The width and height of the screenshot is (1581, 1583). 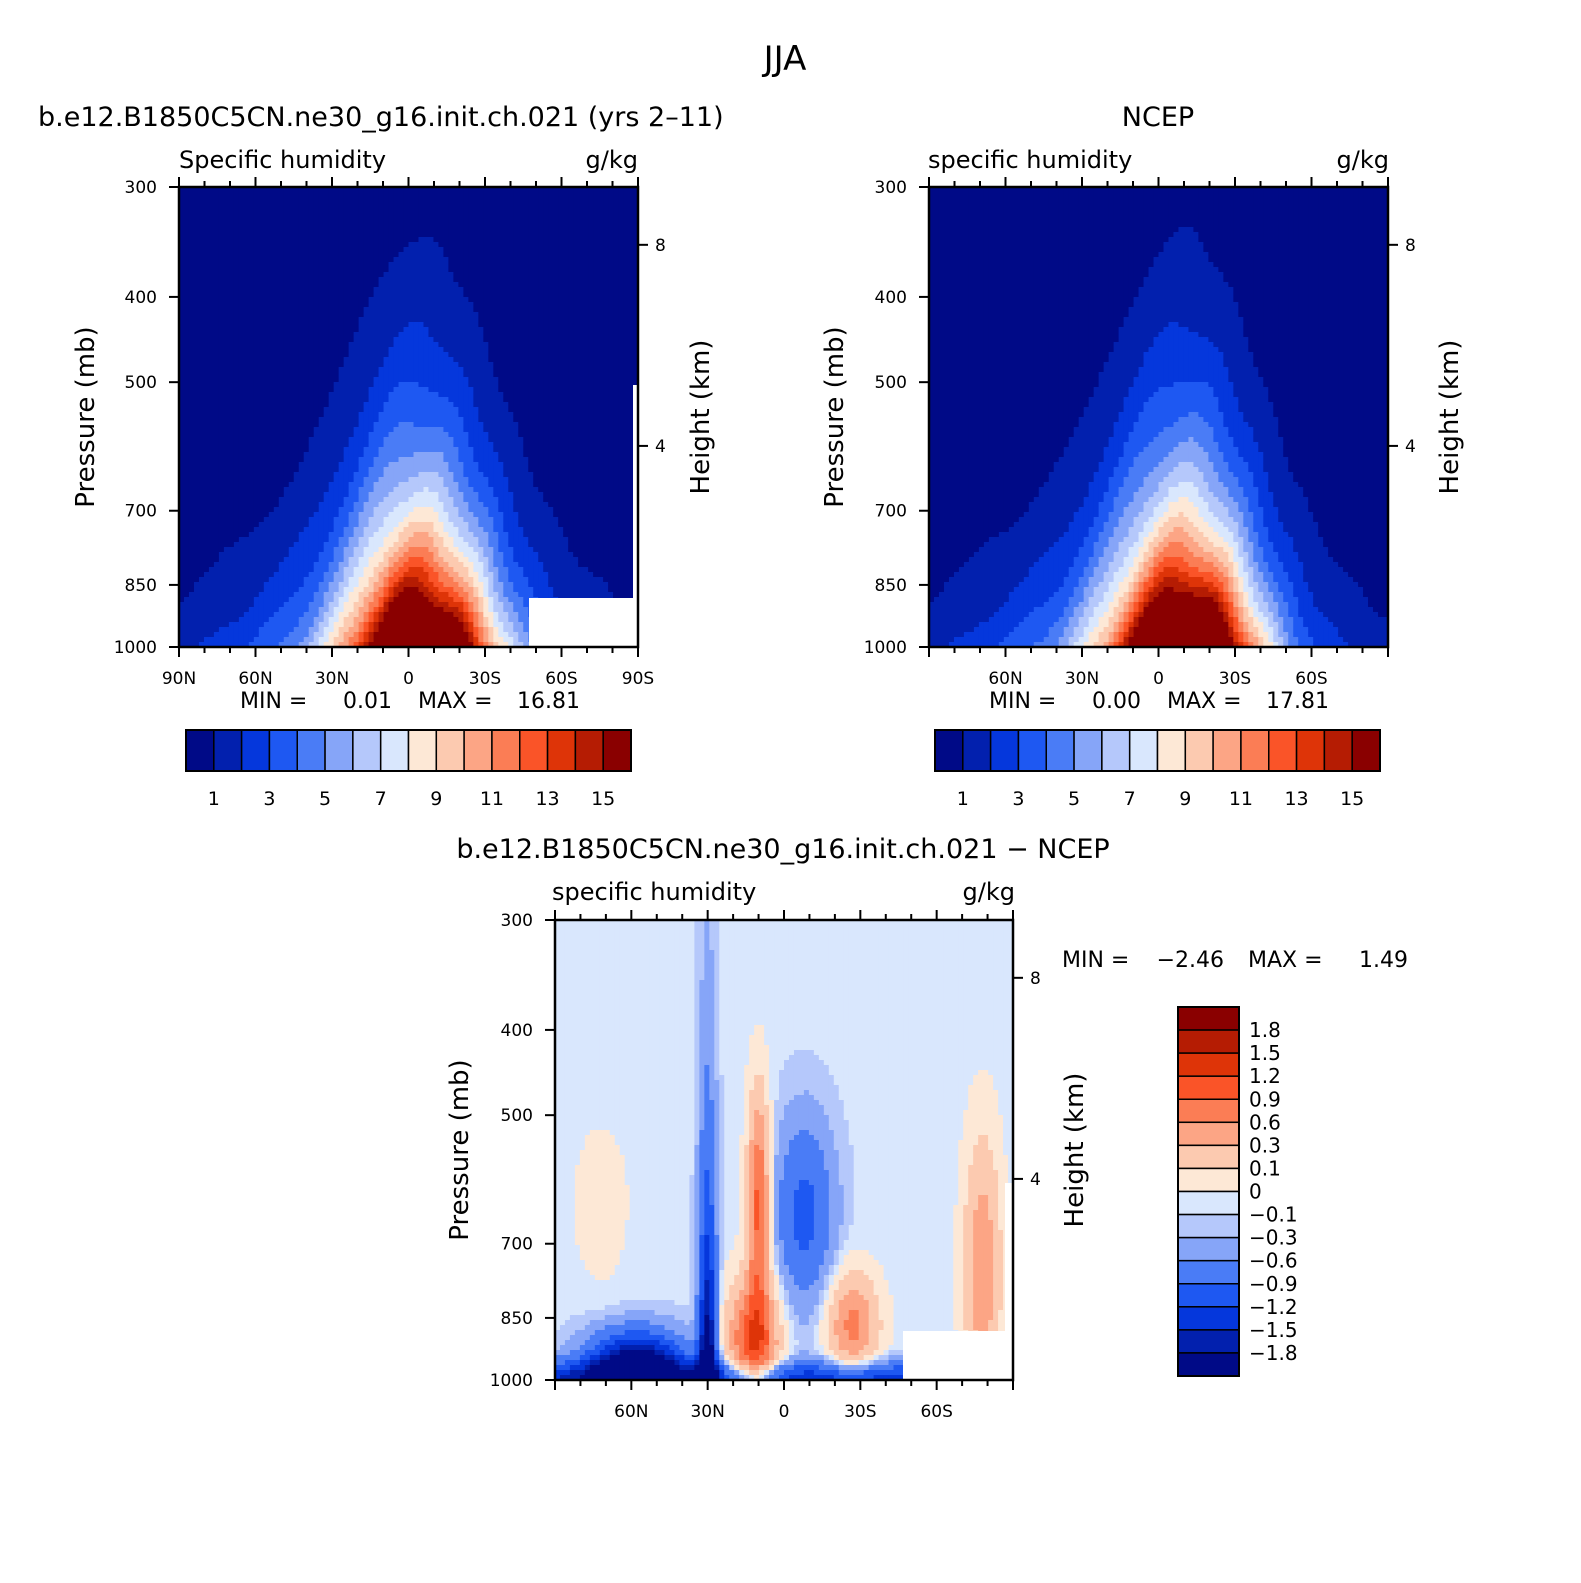 What do you see at coordinates (784, 59) in the screenshot?
I see `figure-title: JJA` at bounding box center [784, 59].